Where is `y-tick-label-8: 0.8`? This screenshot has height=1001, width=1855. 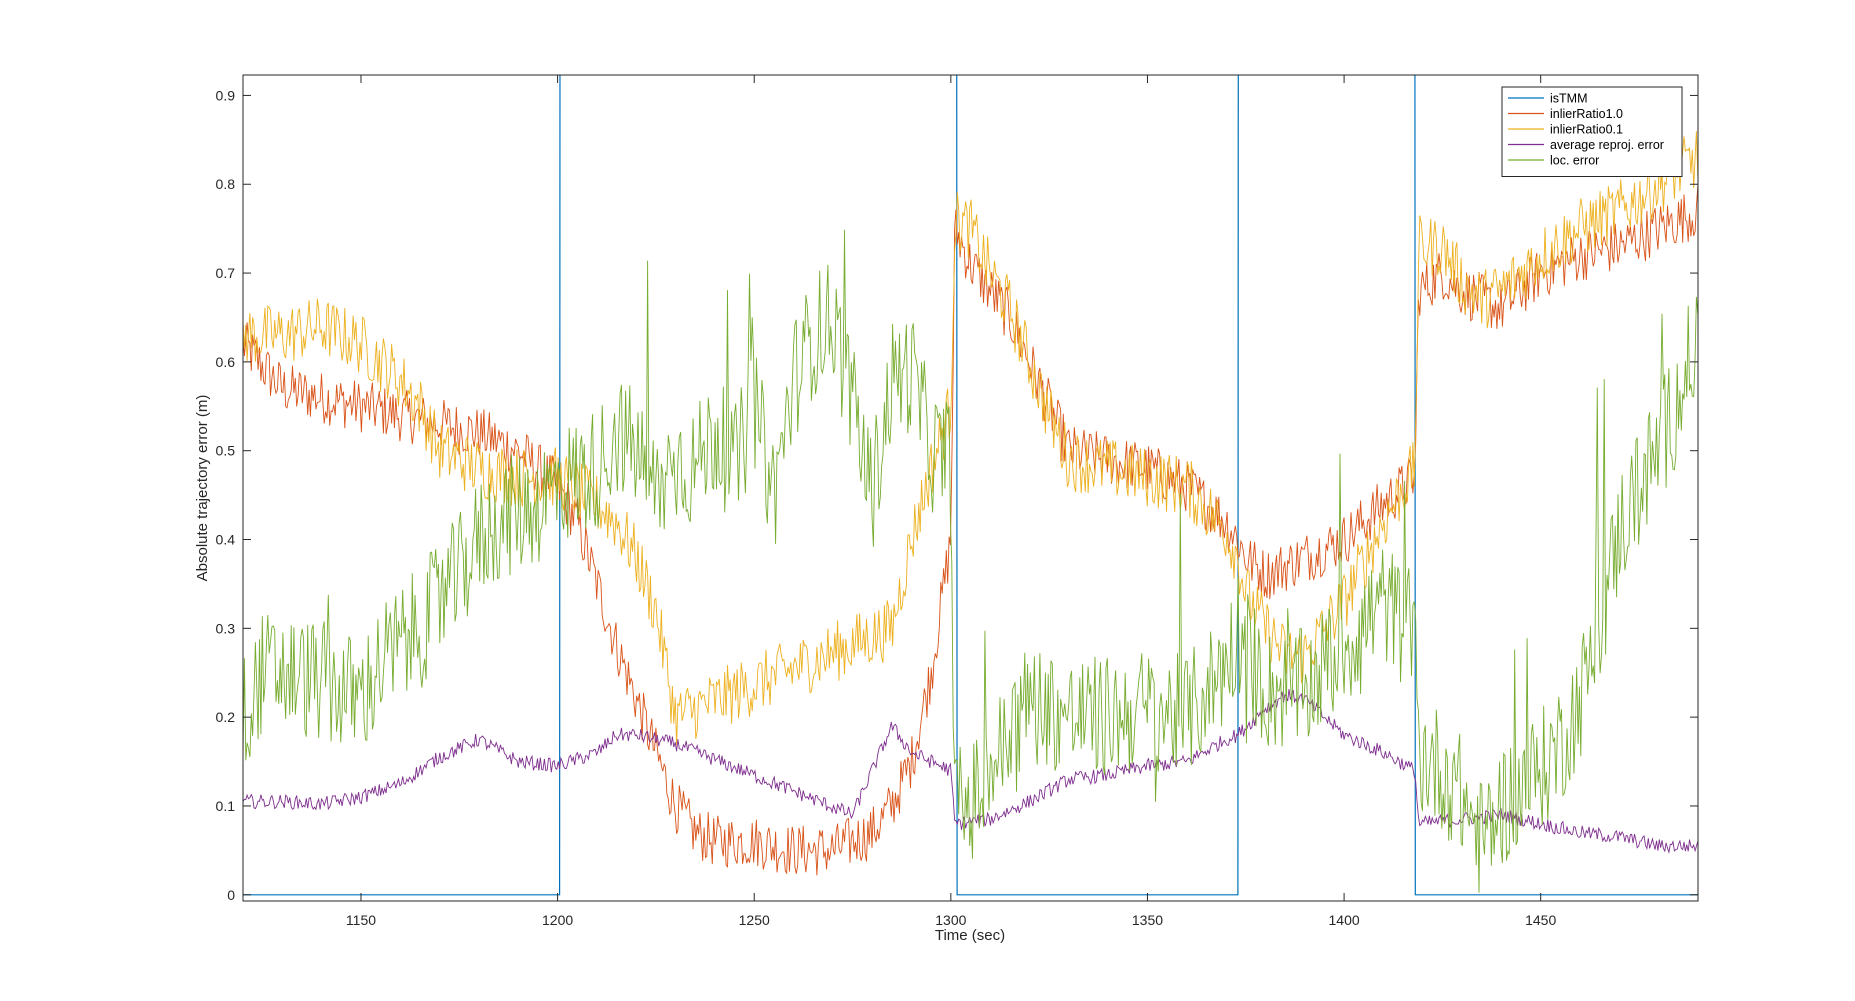 y-tick-label-8: 0.8 is located at coordinates (226, 184).